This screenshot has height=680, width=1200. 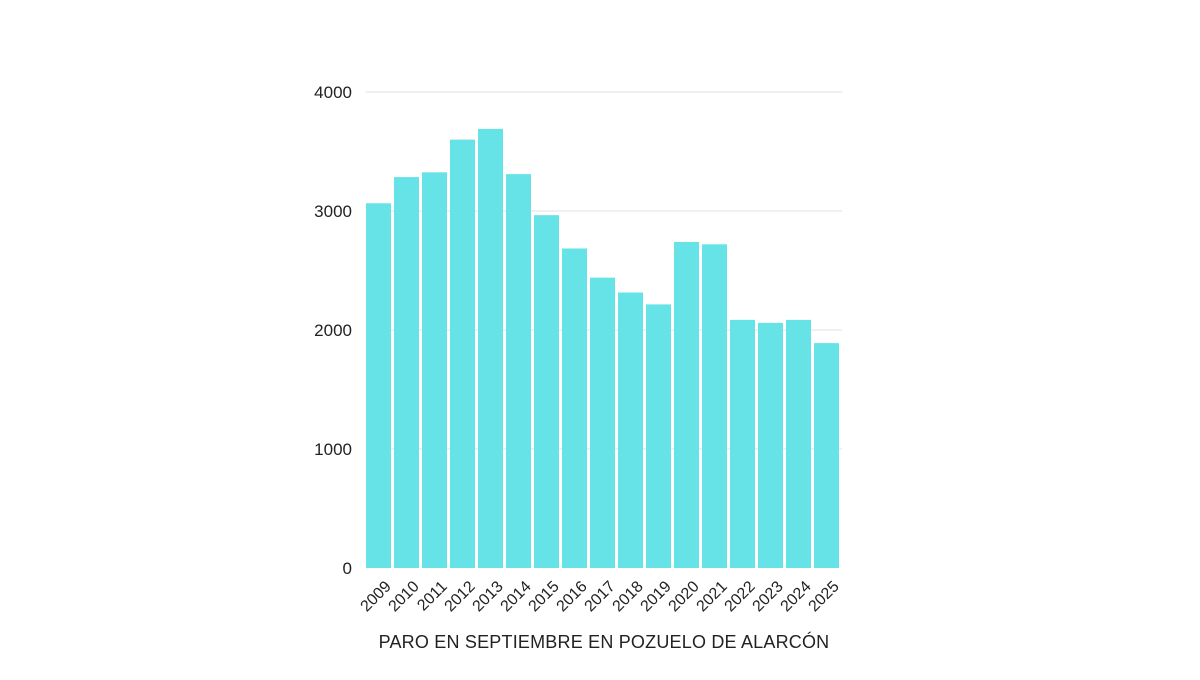 What do you see at coordinates (487, 596) in the screenshot?
I see `x-tick-label: 2013` at bounding box center [487, 596].